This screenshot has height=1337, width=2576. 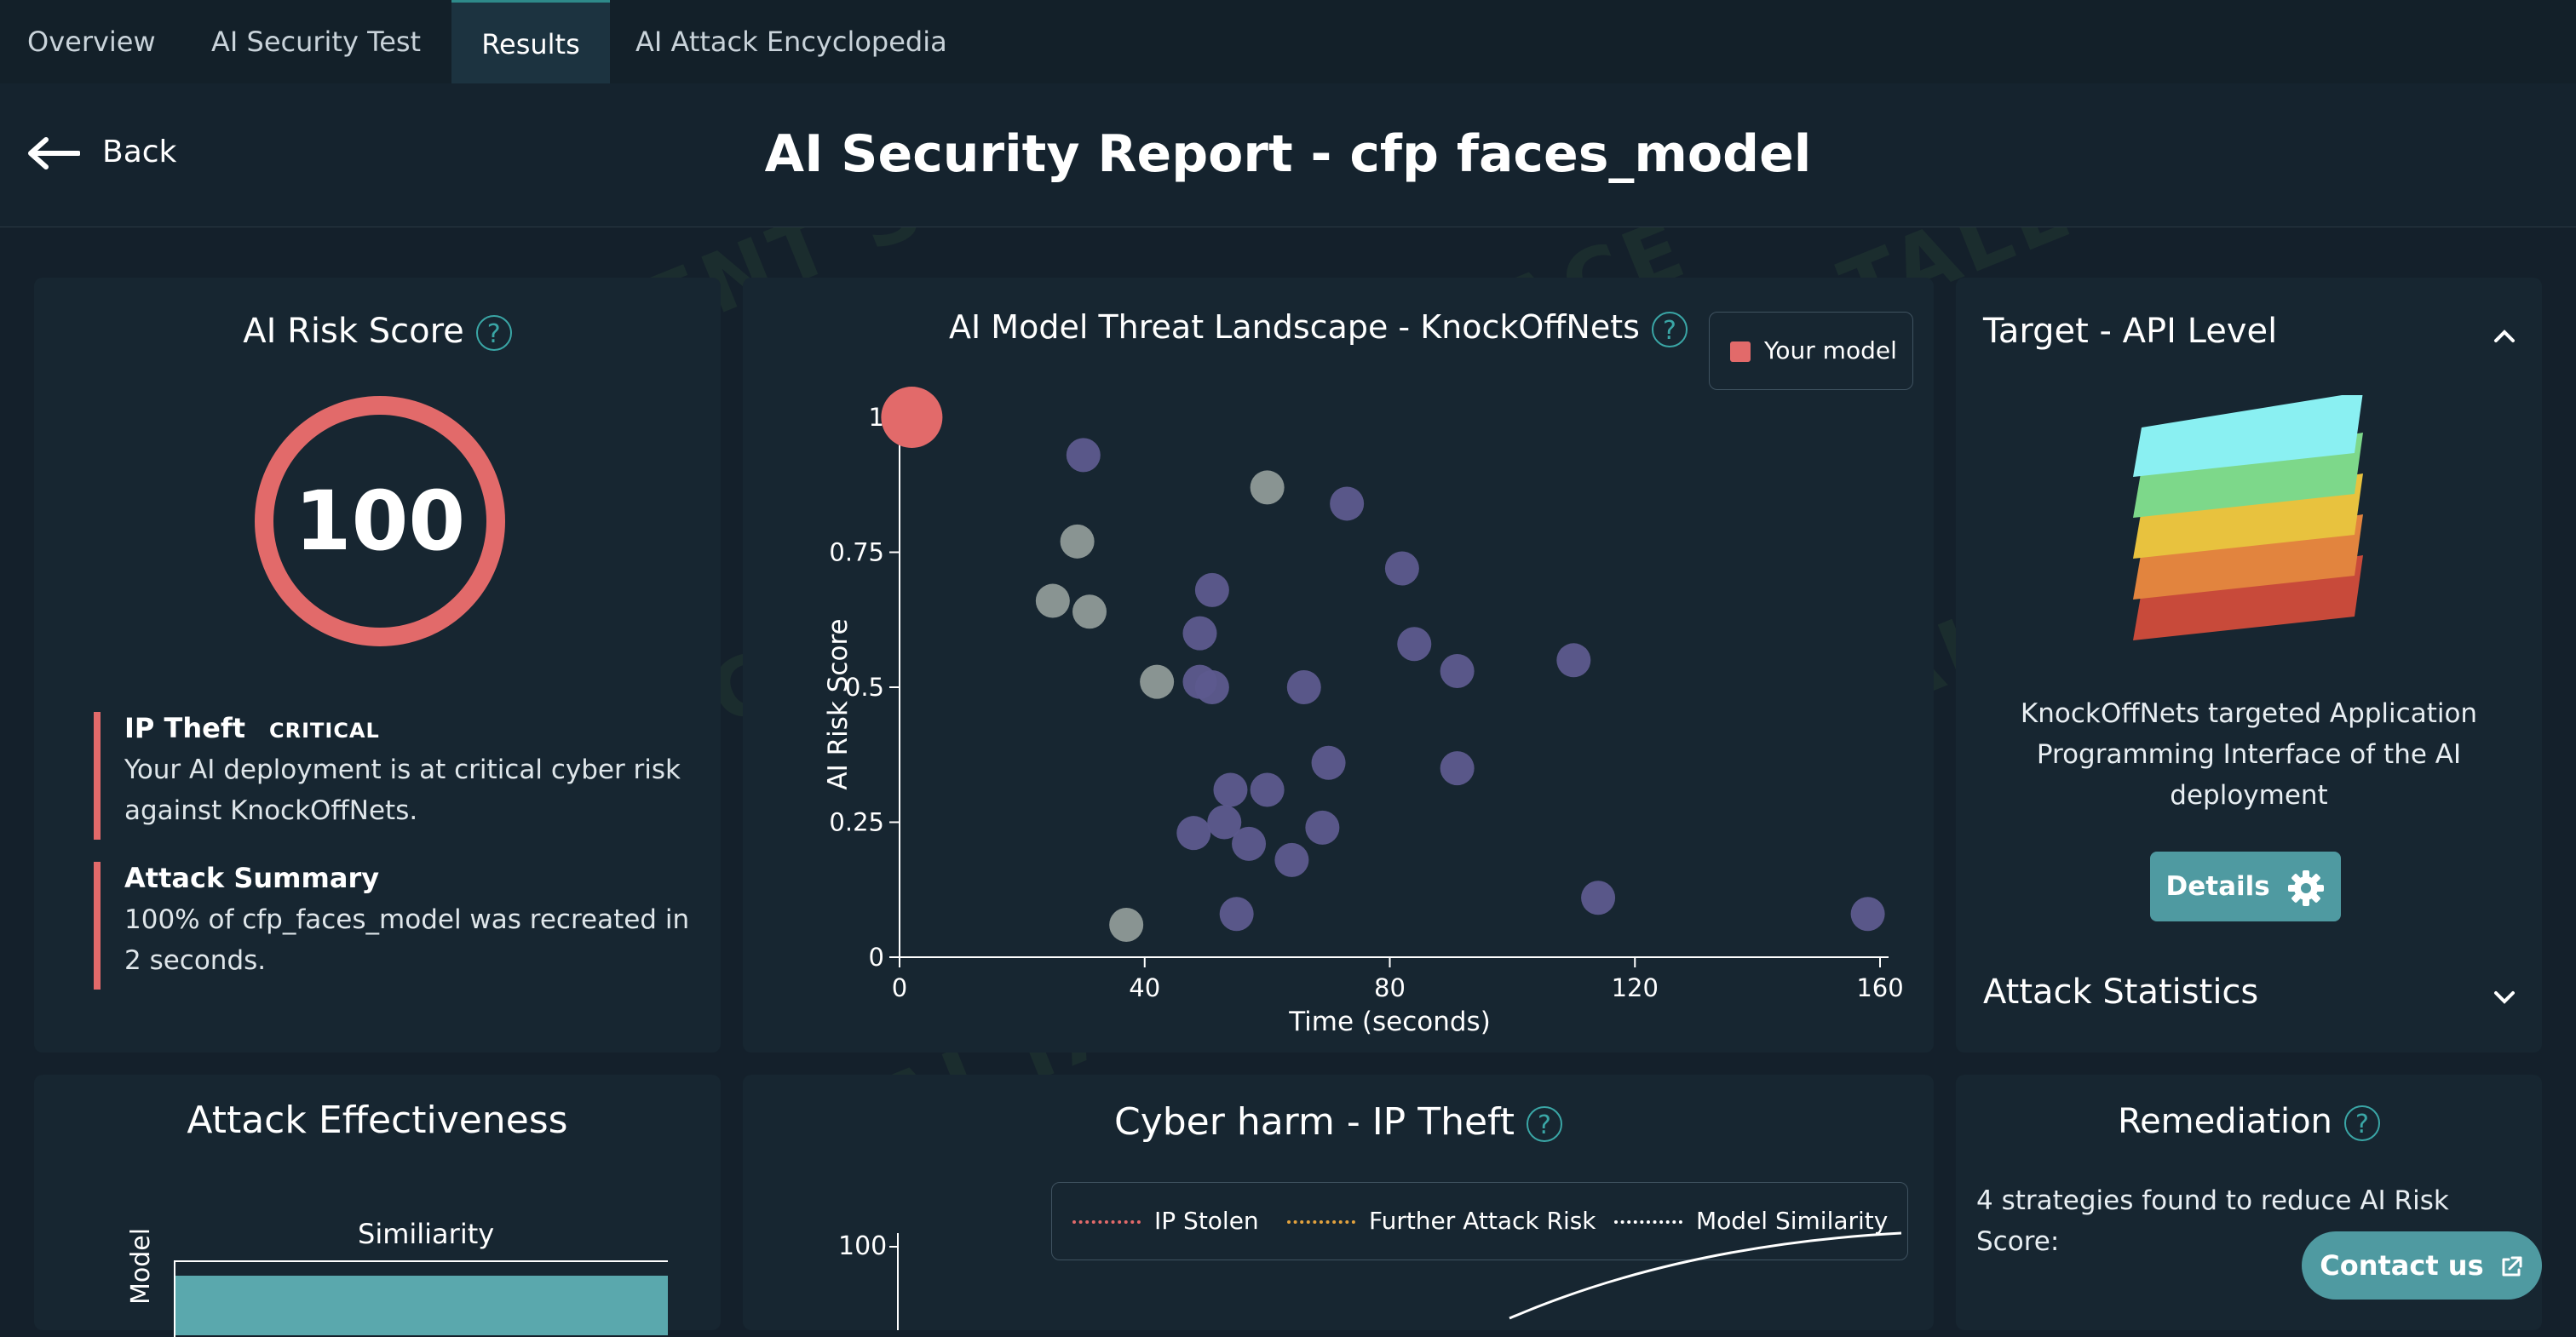 I want to click on similarity-axis-line, so click(x=421, y=1261).